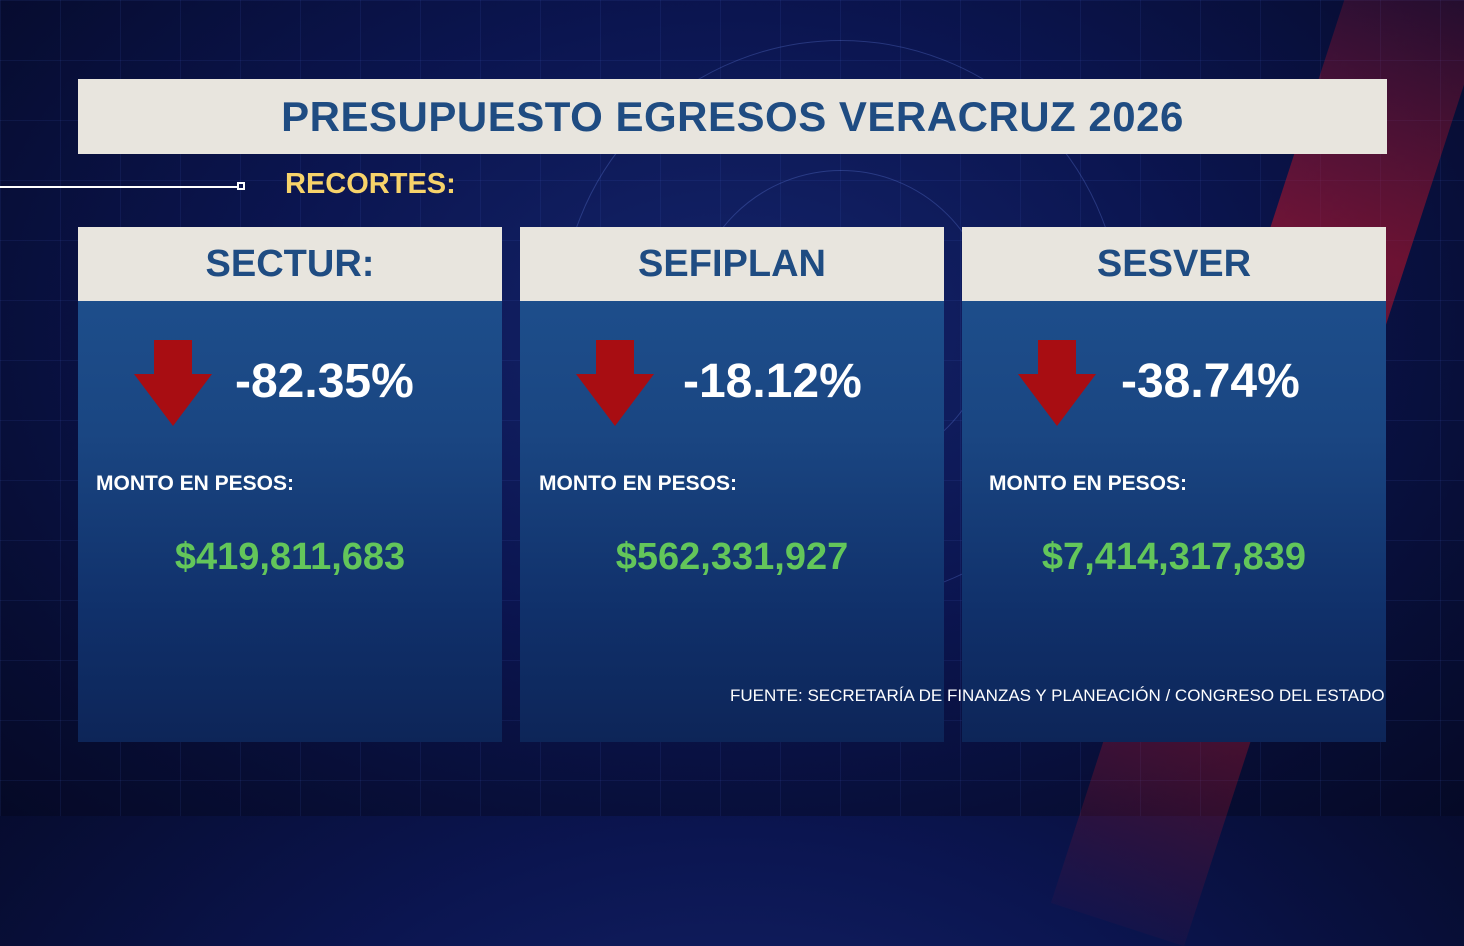 The image size is (1464, 946). What do you see at coordinates (1174, 557) in the screenshot?
I see `amount-value: $7,414,317,839` at bounding box center [1174, 557].